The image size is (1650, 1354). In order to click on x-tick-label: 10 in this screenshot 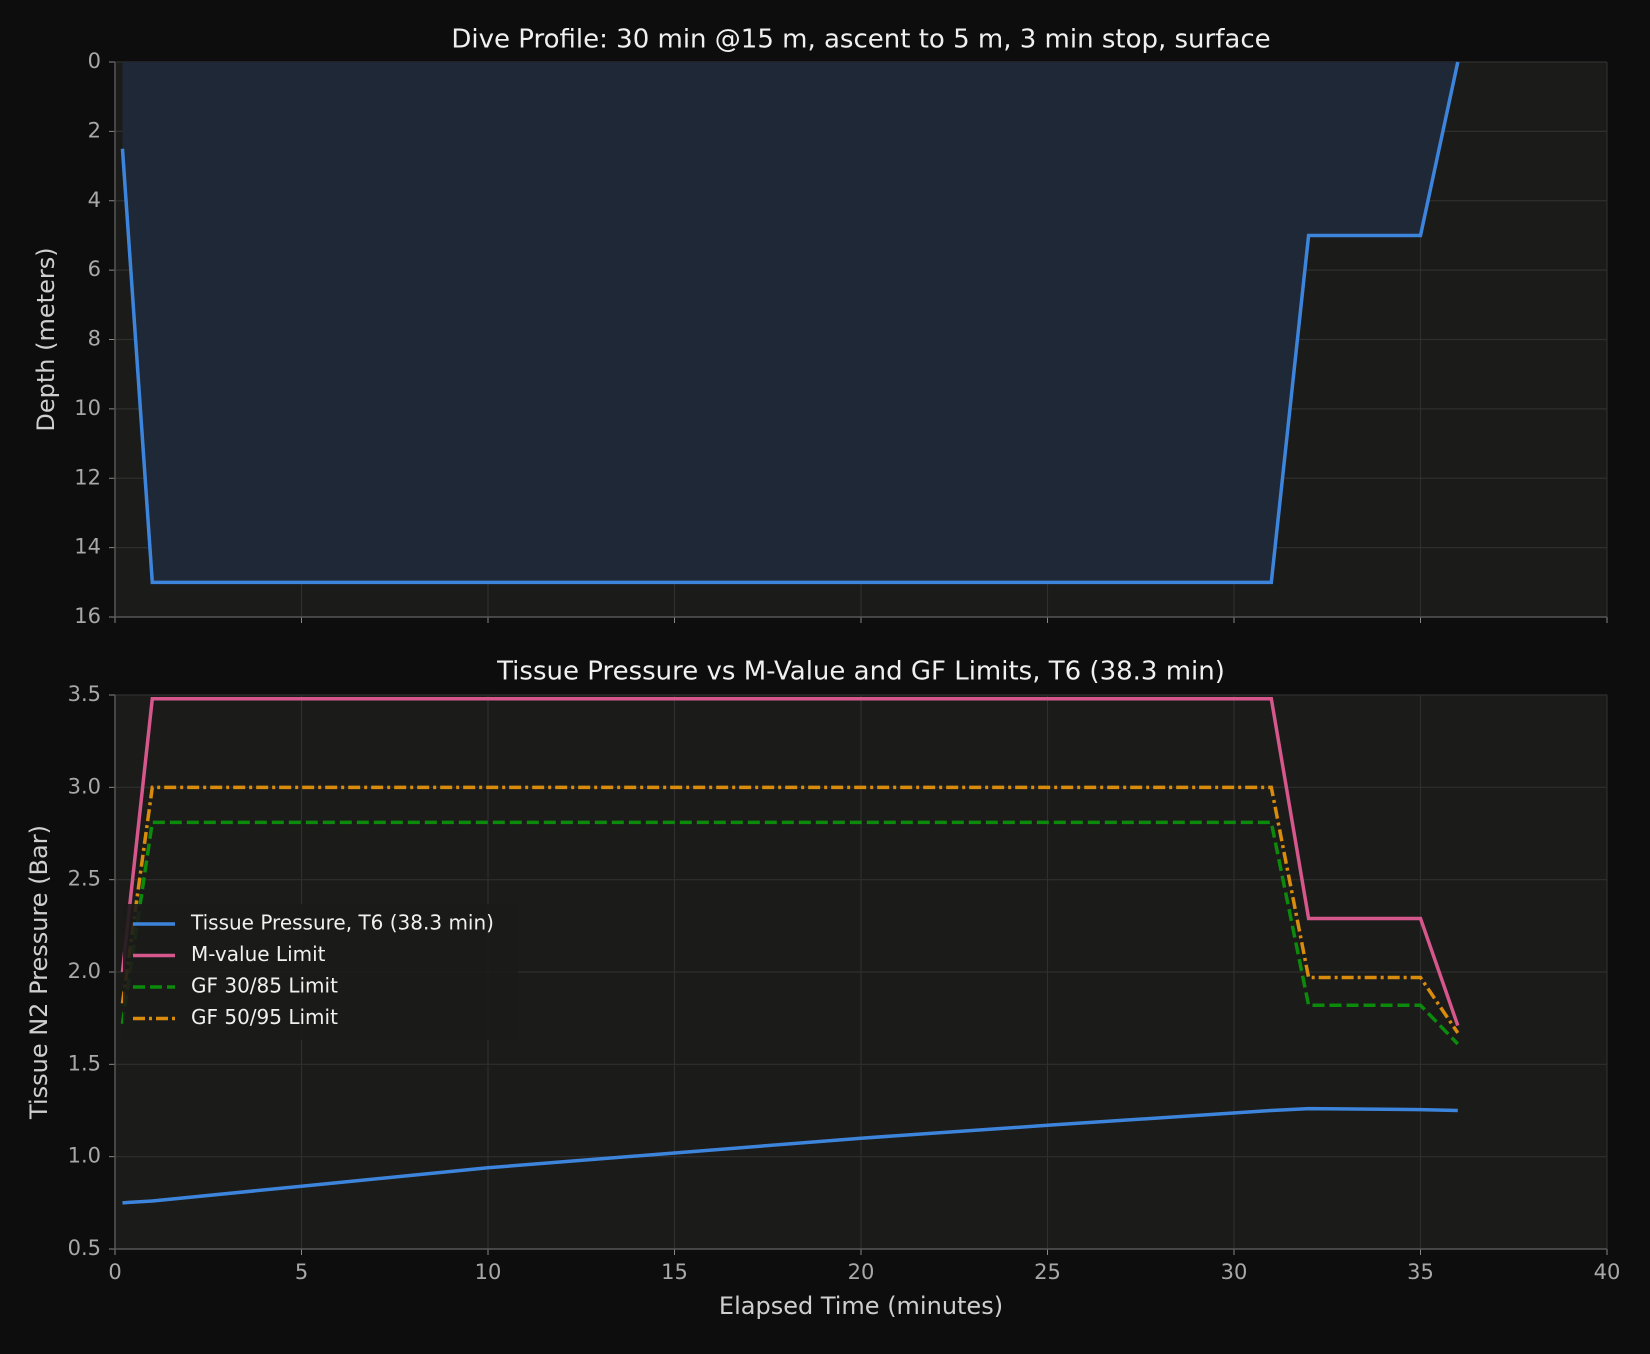, I will do `click(488, 1272)`.